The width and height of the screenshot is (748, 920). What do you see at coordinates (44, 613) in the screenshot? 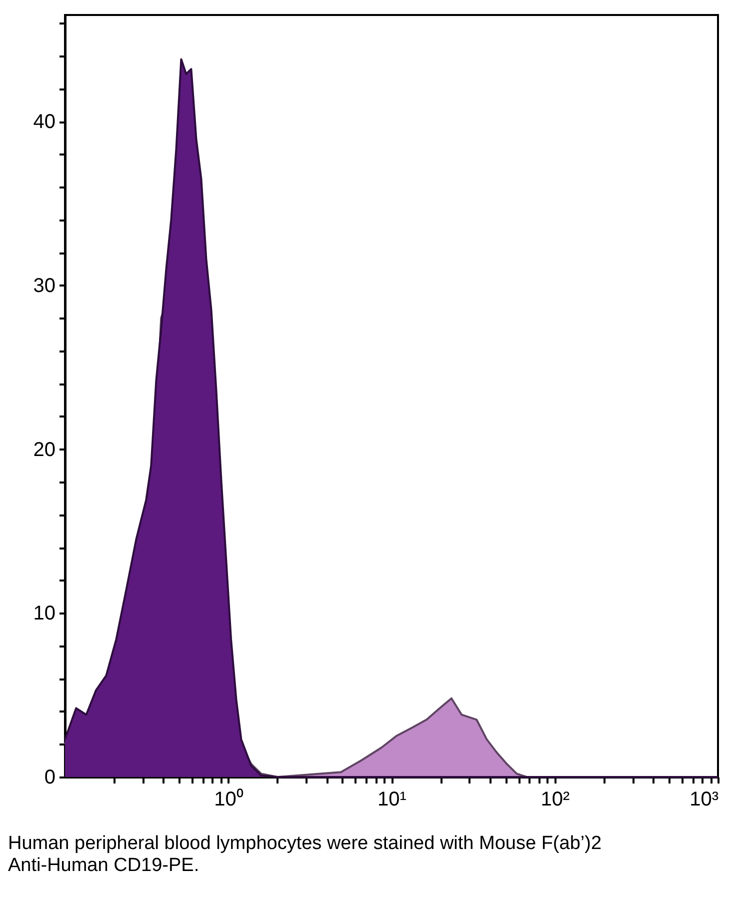
I see `y-tick-label: 10` at bounding box center [44, 613].